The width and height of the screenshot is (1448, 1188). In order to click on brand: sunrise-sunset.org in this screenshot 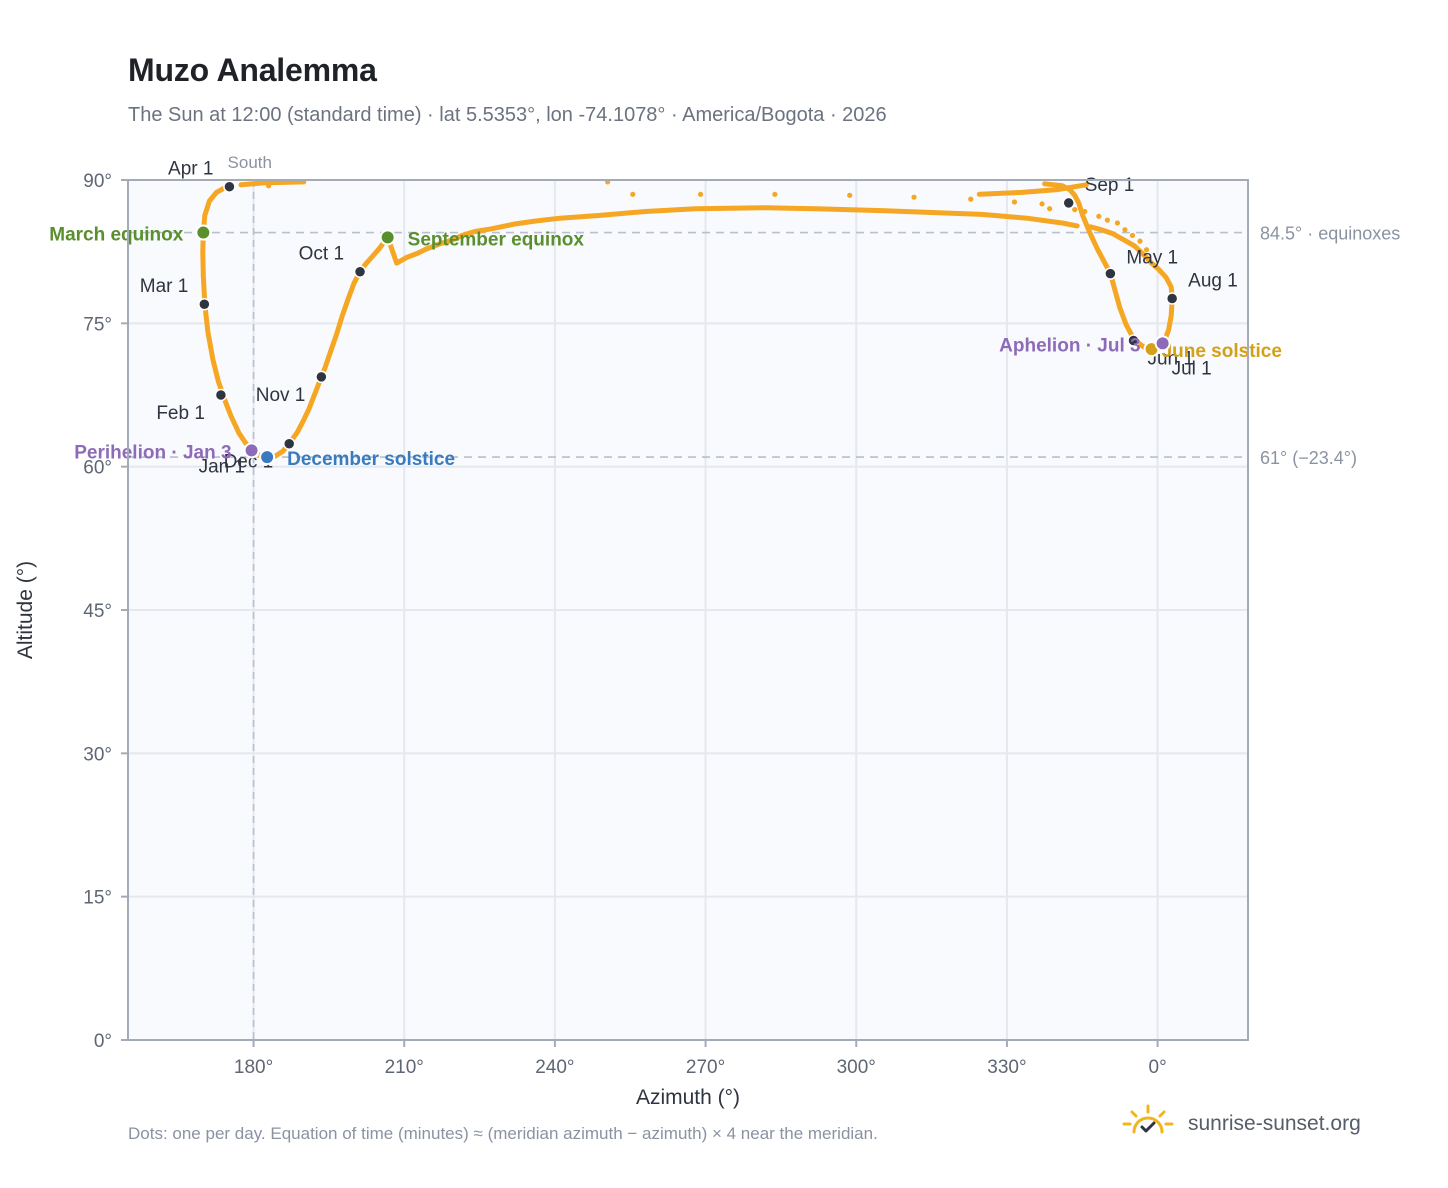, I will do `click(1240, 1124)`.